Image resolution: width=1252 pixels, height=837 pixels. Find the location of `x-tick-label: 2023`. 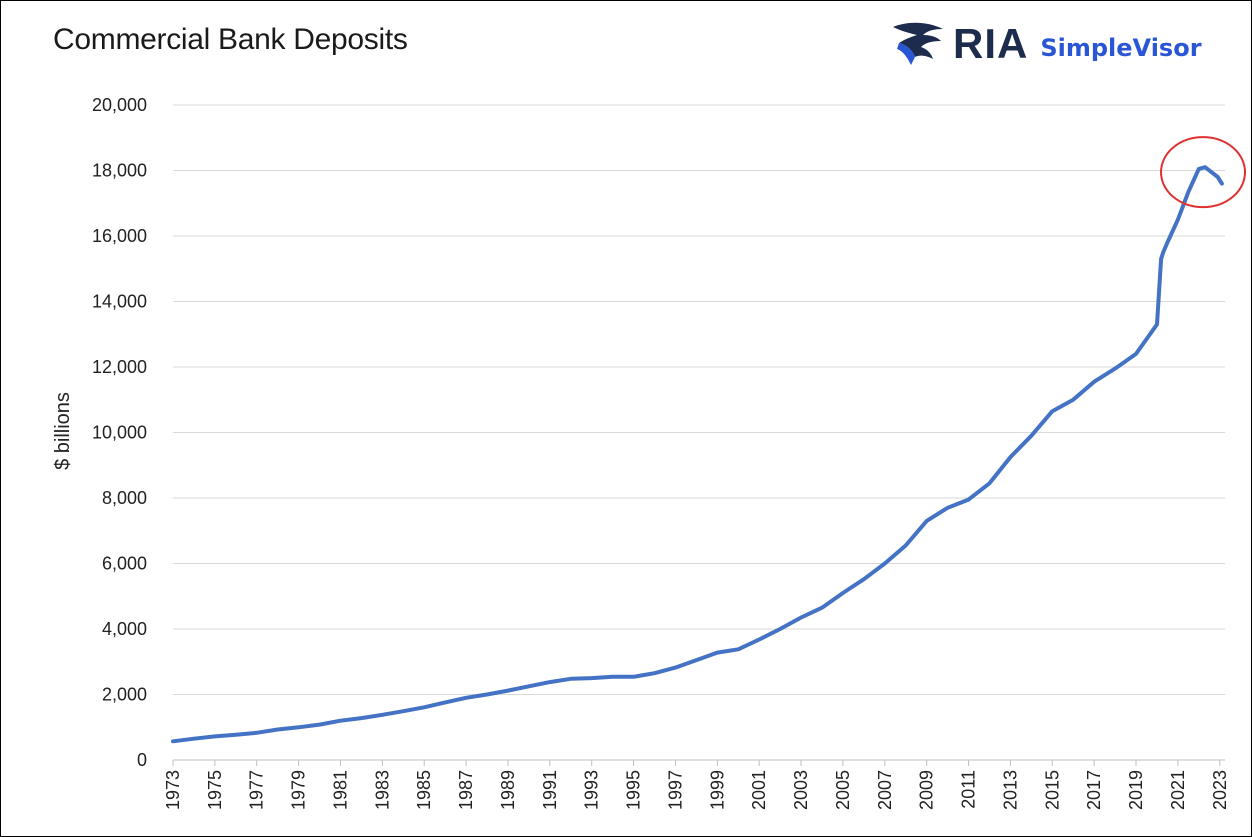

x-tick-label: 2023 is located at coordinates (1220, 790).